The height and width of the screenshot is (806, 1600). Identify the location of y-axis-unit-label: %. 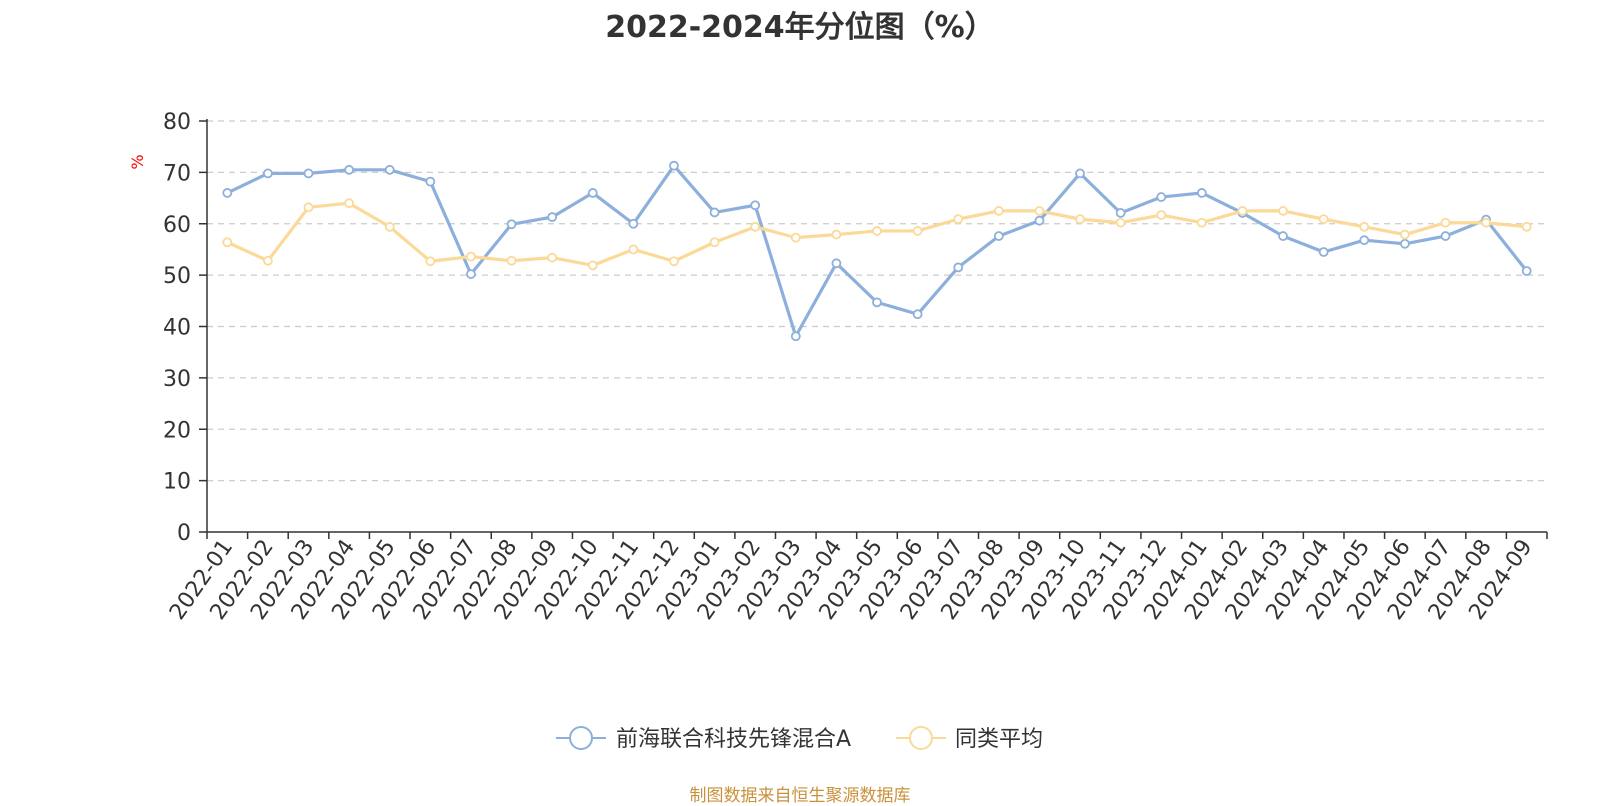
(137, 161).